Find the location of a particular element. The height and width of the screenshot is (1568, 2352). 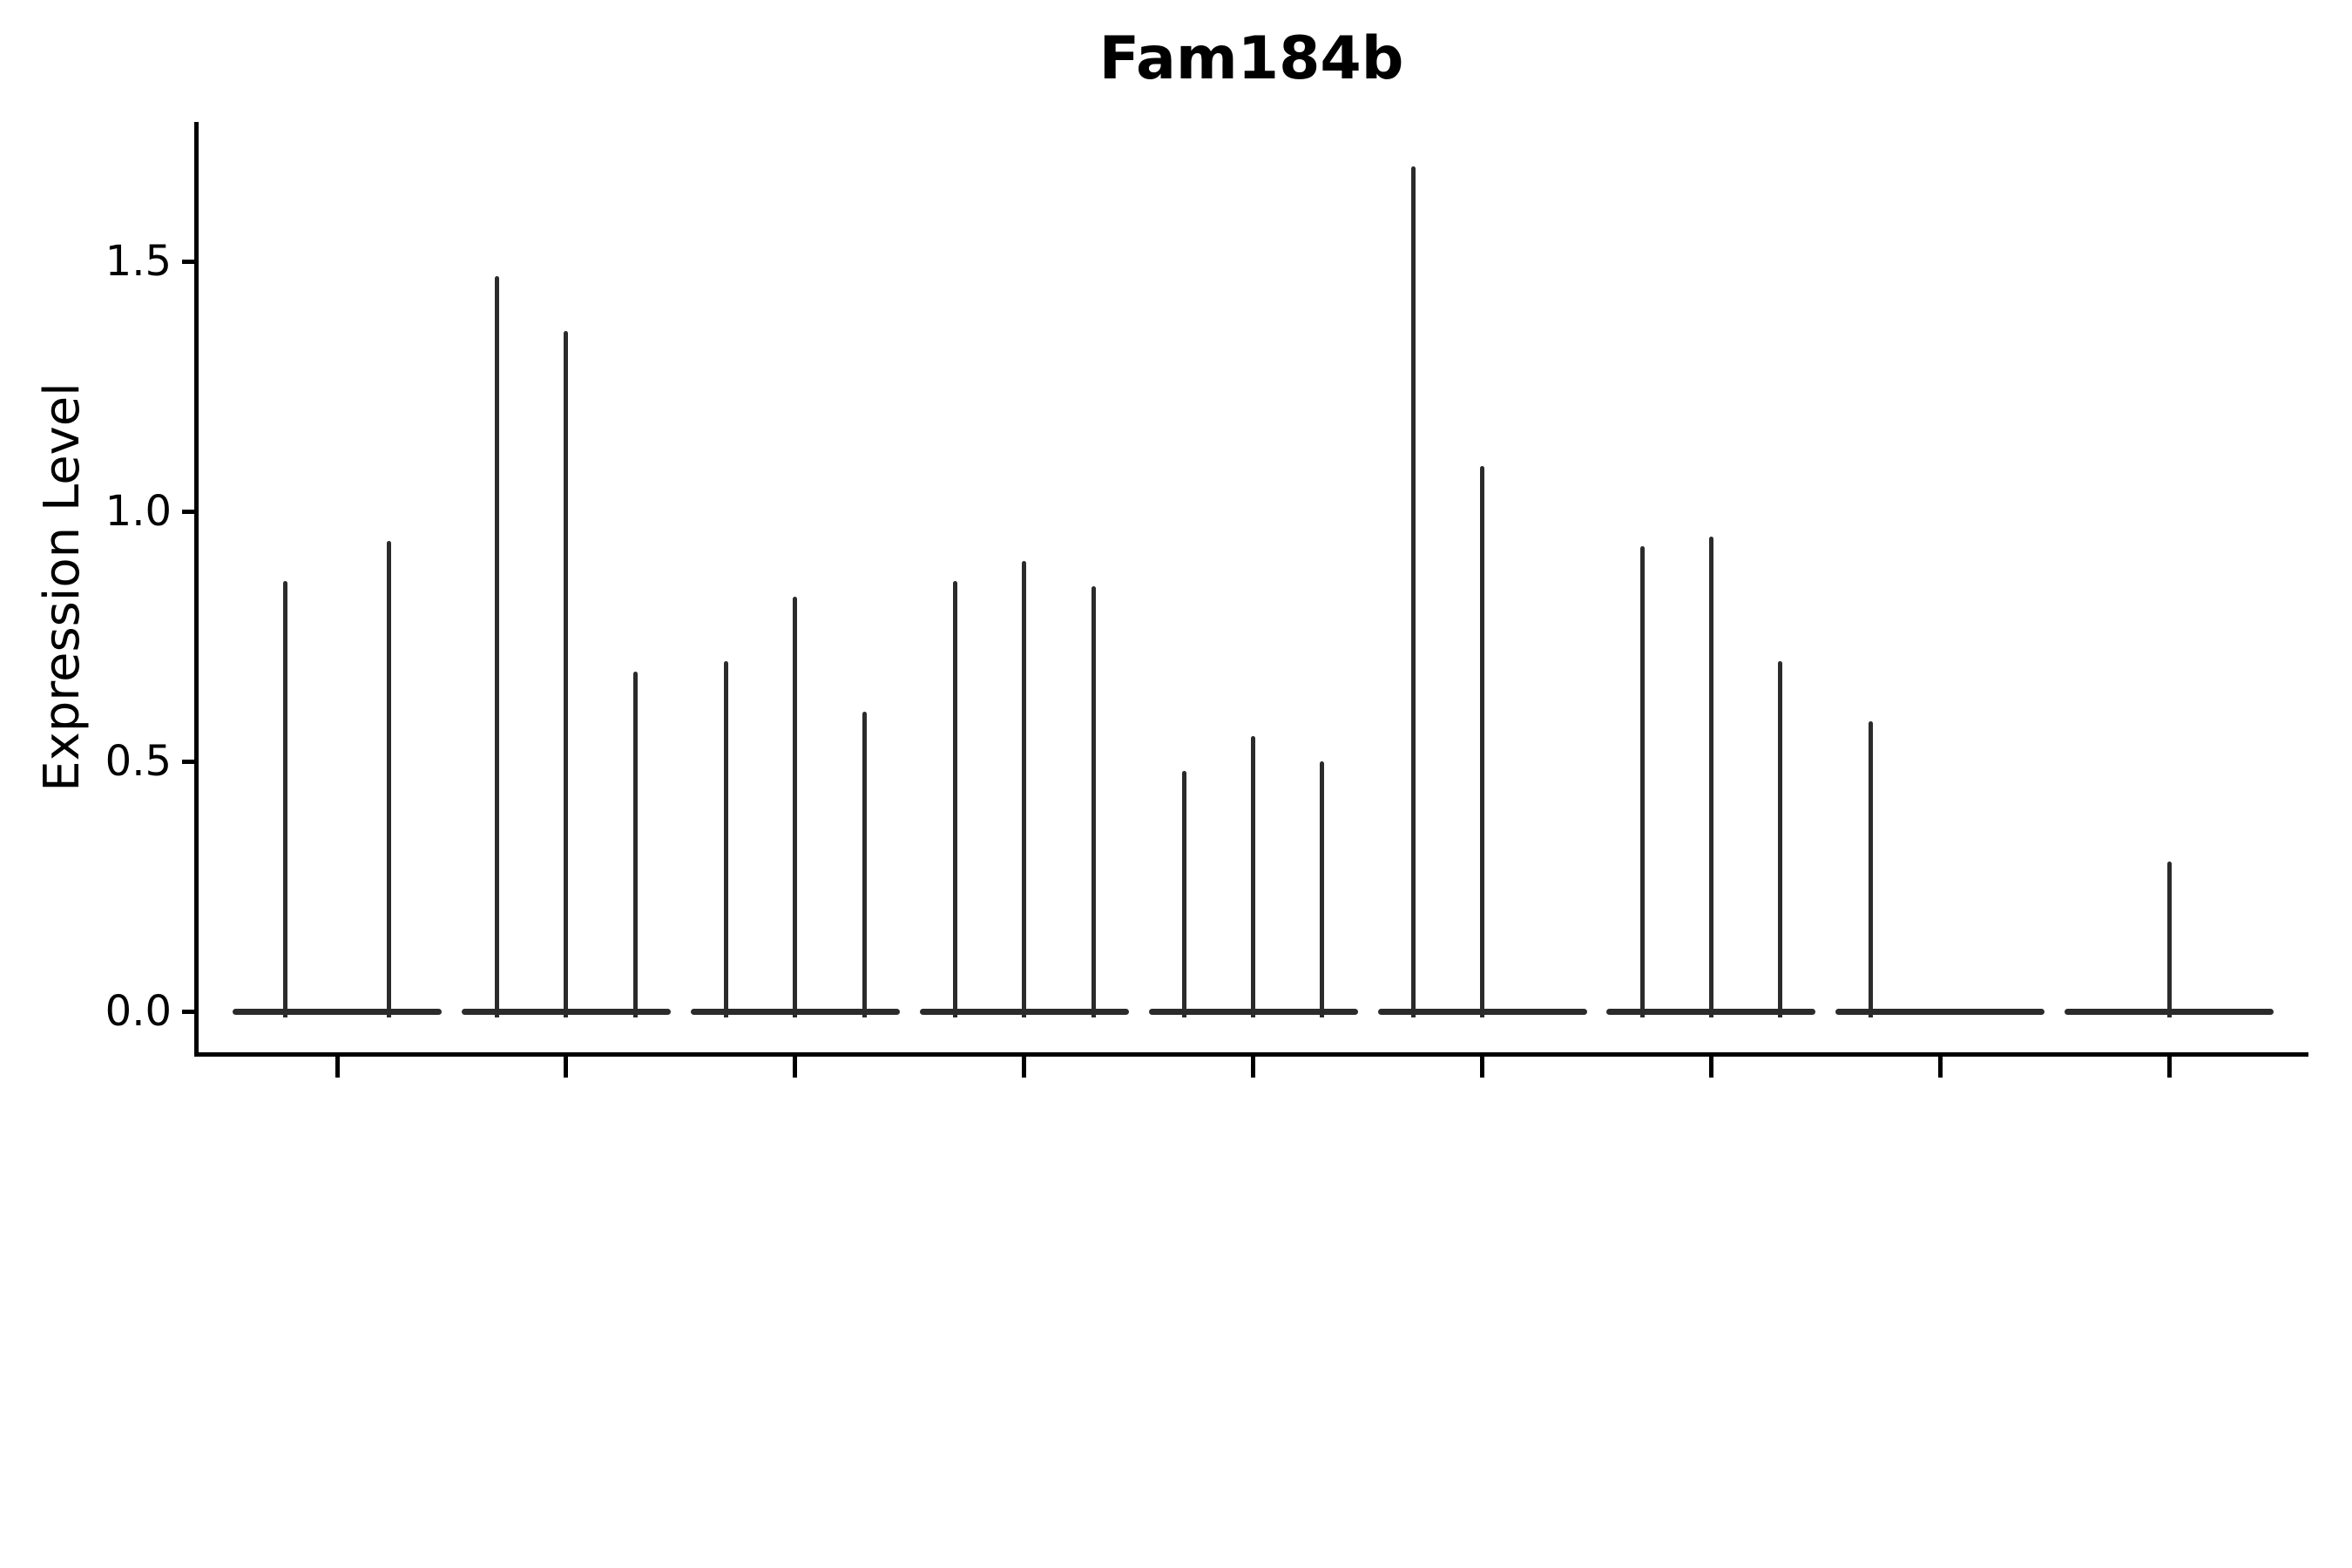

y-tick-label: 1.0 is located at coordinates (138, 511).